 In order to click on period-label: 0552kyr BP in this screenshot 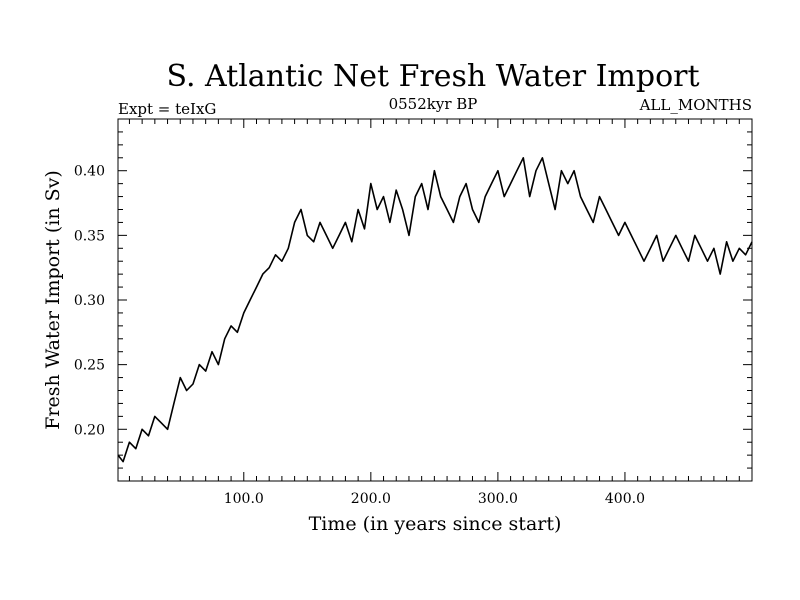, I will do `click(433, 104)`.